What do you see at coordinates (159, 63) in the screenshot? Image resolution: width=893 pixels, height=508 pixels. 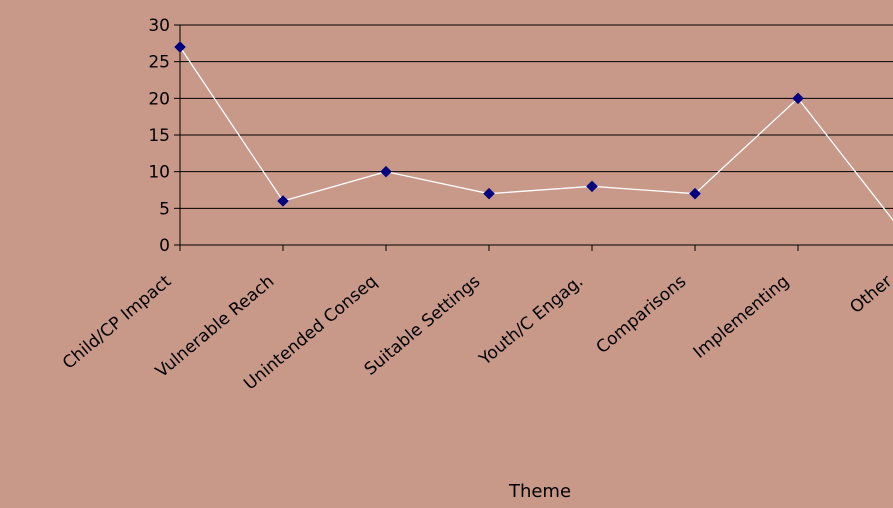 I see `y-tick-label: 25` at bounding box center [159, 63].